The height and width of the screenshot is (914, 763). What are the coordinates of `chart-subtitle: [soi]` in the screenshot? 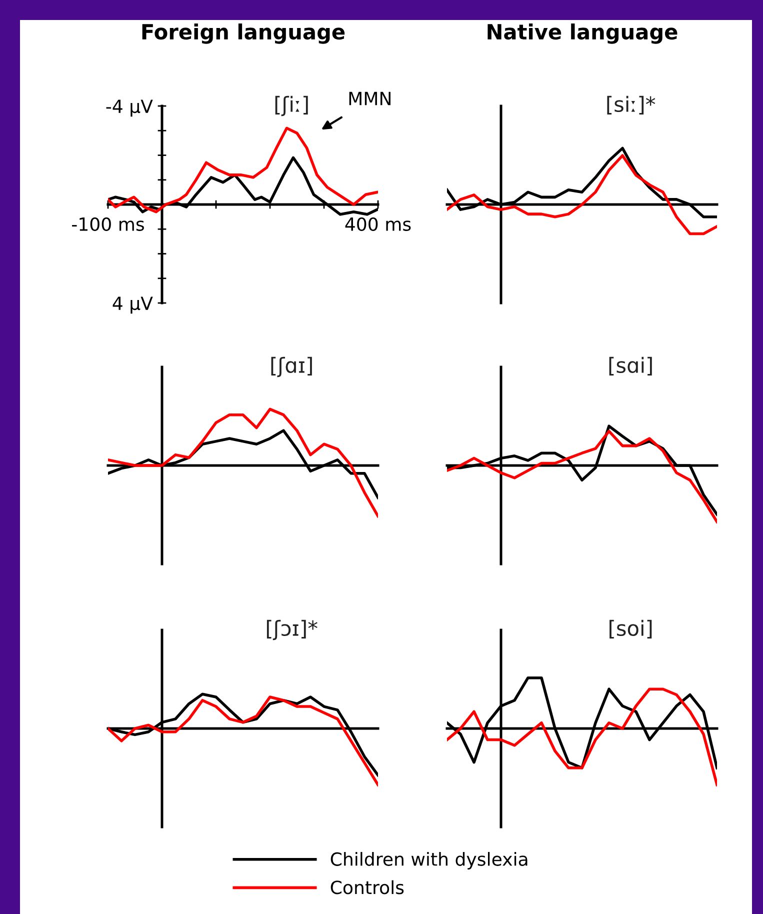 It's located at (631, 629).